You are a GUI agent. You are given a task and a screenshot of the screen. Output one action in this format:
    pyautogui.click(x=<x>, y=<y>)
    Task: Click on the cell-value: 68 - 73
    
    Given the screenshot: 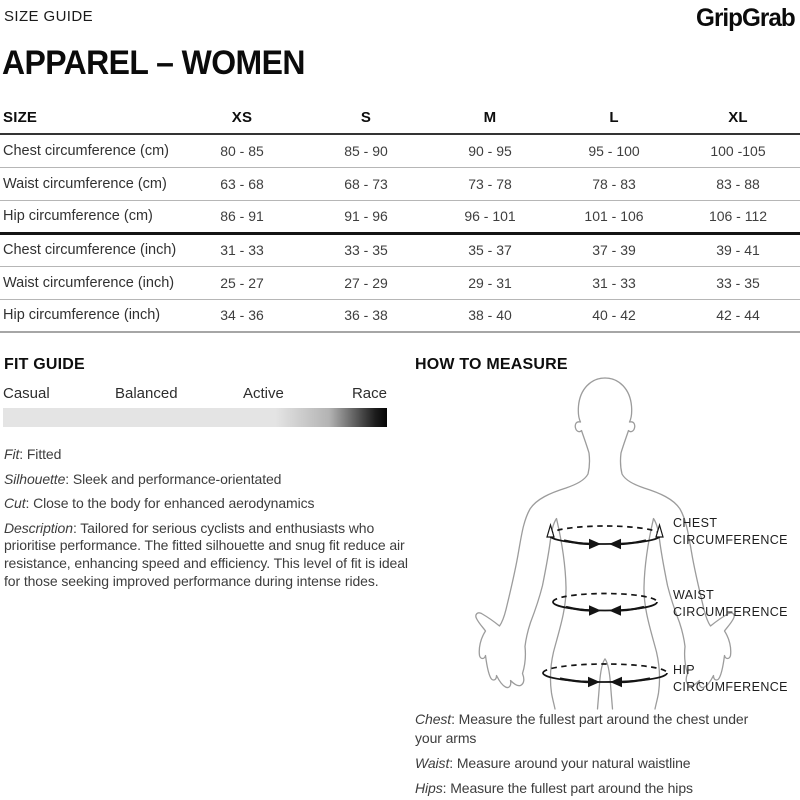 What is the action you would take?
    pyautogui.click(x=366, y=184)
    